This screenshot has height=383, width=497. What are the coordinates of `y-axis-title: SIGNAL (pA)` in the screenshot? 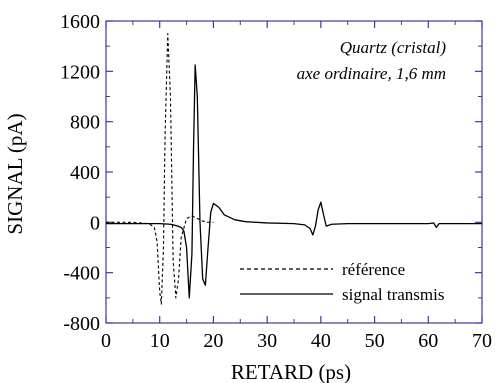 It's located at (15, 173).